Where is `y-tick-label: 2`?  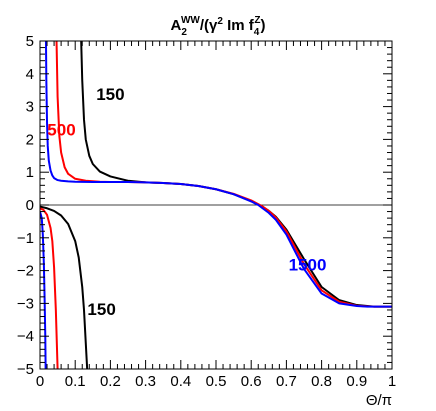
y-tick-label: 2 is located at coordinates (30, 139).